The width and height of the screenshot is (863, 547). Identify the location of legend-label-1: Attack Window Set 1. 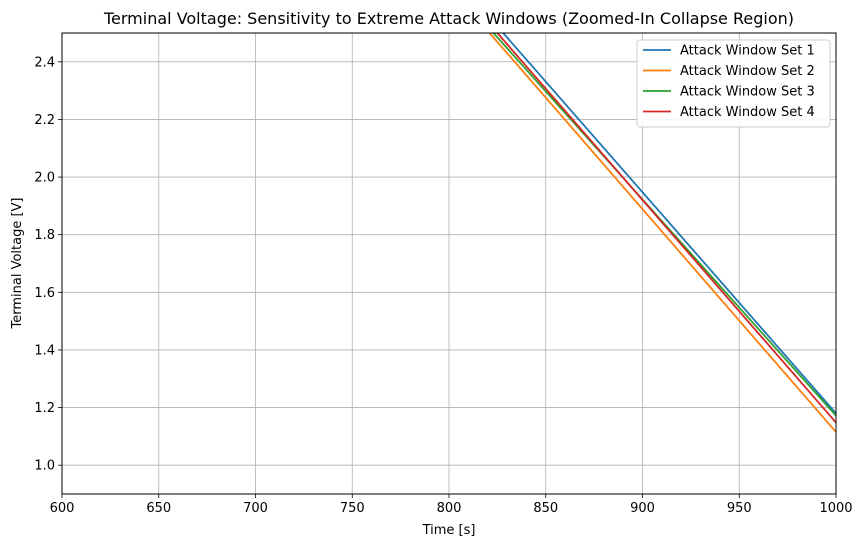
(747, 51).